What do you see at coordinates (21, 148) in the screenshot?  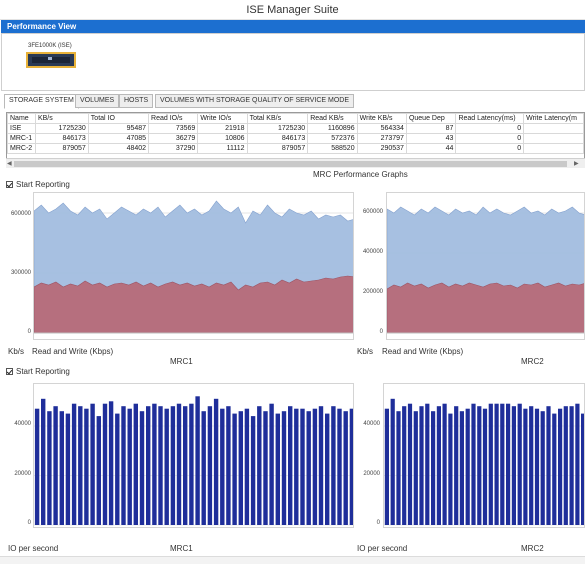 I see `cell-name: MRC-2` at bounding box center [21, 148].